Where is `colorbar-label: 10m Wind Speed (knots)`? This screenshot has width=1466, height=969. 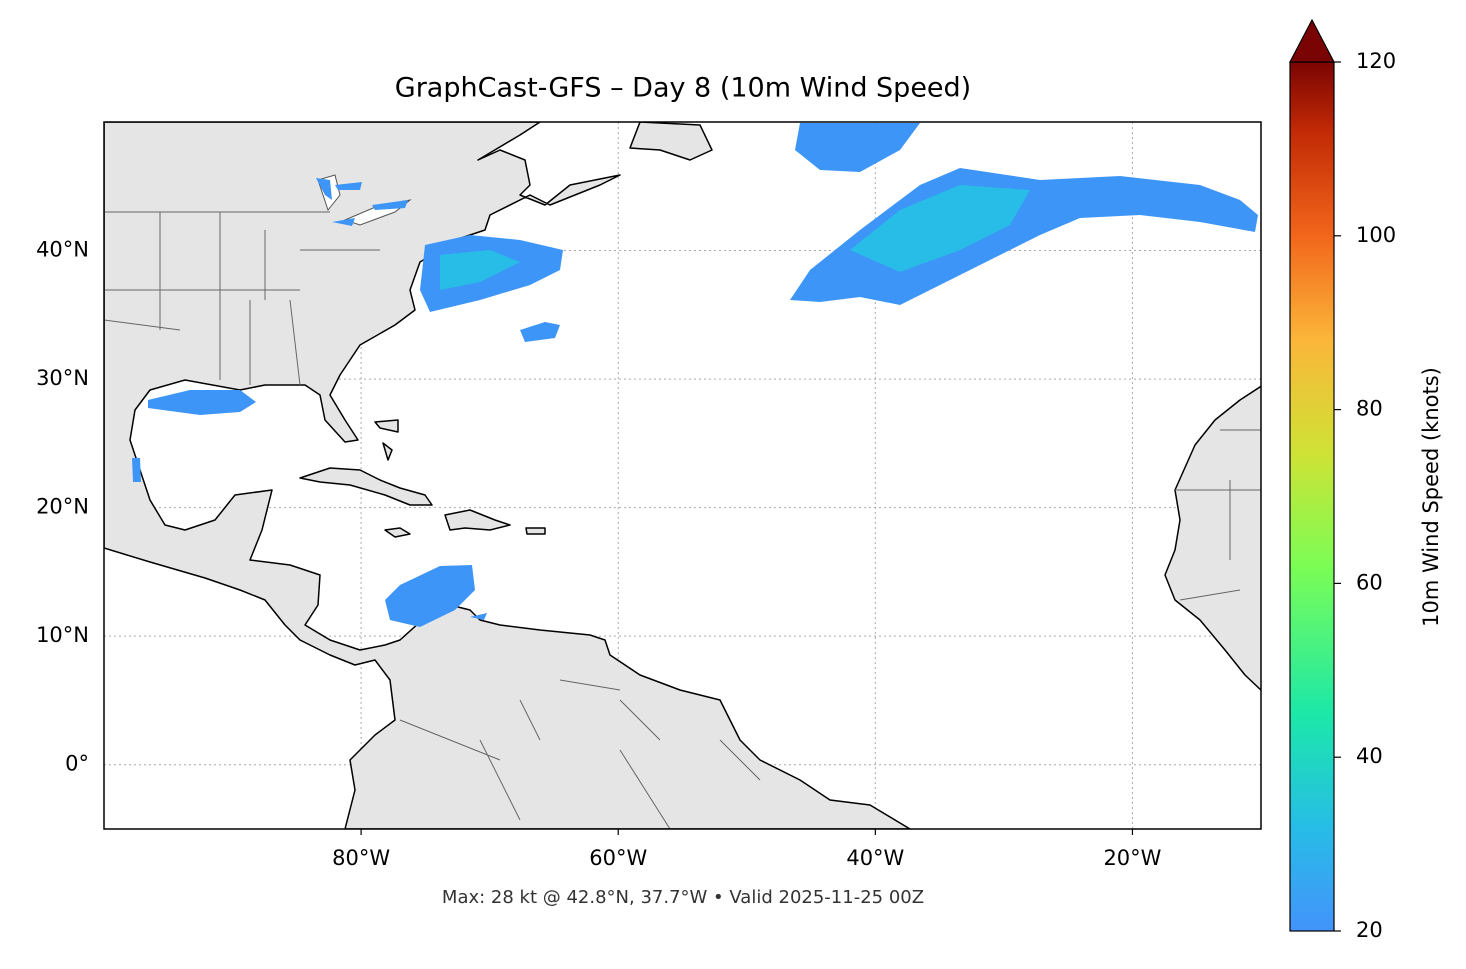
colorbar-label: 10m Wind Speed (knots) is located at coordinates (1431, 497).